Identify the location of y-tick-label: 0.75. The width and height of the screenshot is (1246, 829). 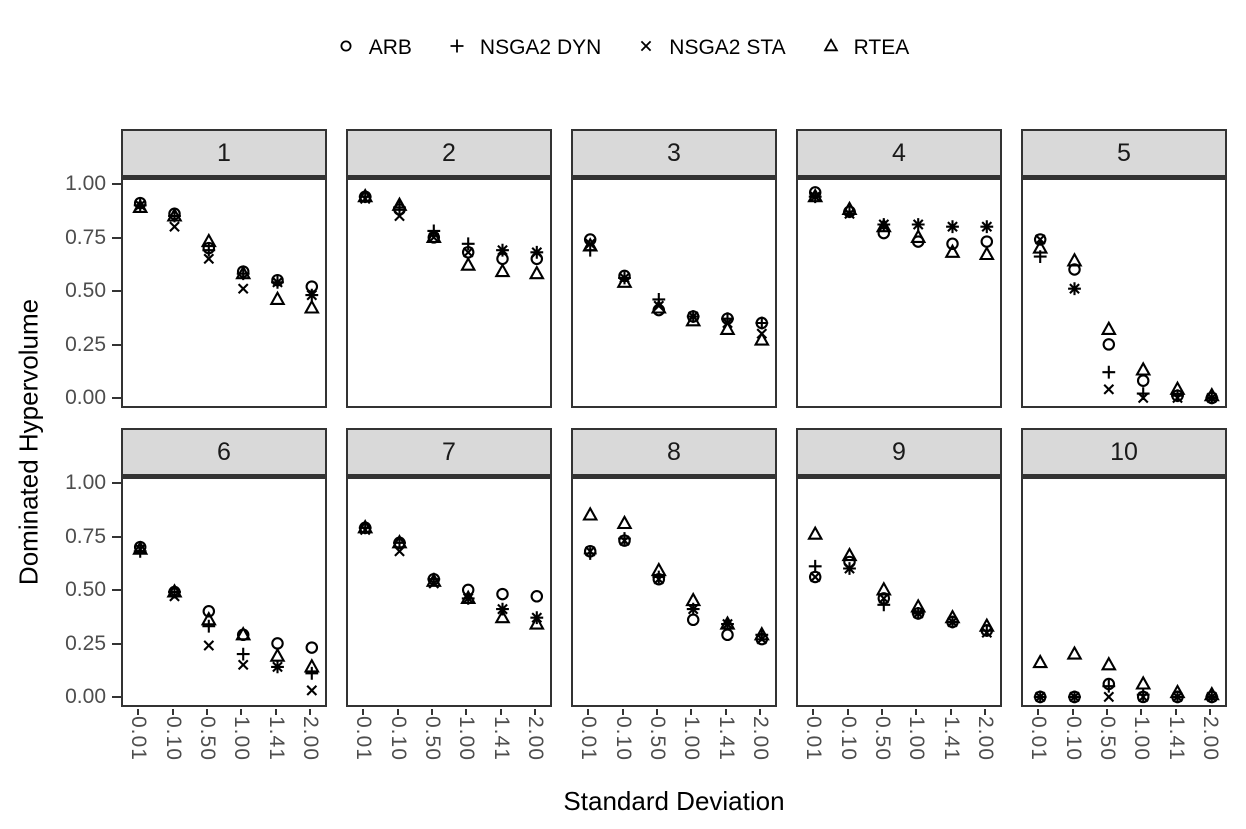
(85, 237).